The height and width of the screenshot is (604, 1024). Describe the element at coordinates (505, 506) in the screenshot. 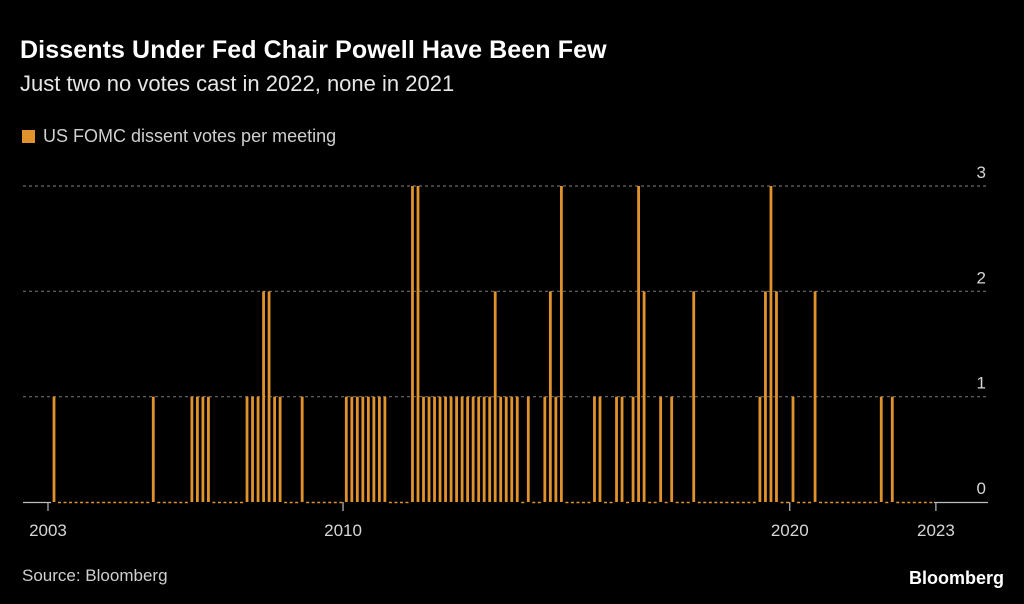

I see `x-axis` at that location.